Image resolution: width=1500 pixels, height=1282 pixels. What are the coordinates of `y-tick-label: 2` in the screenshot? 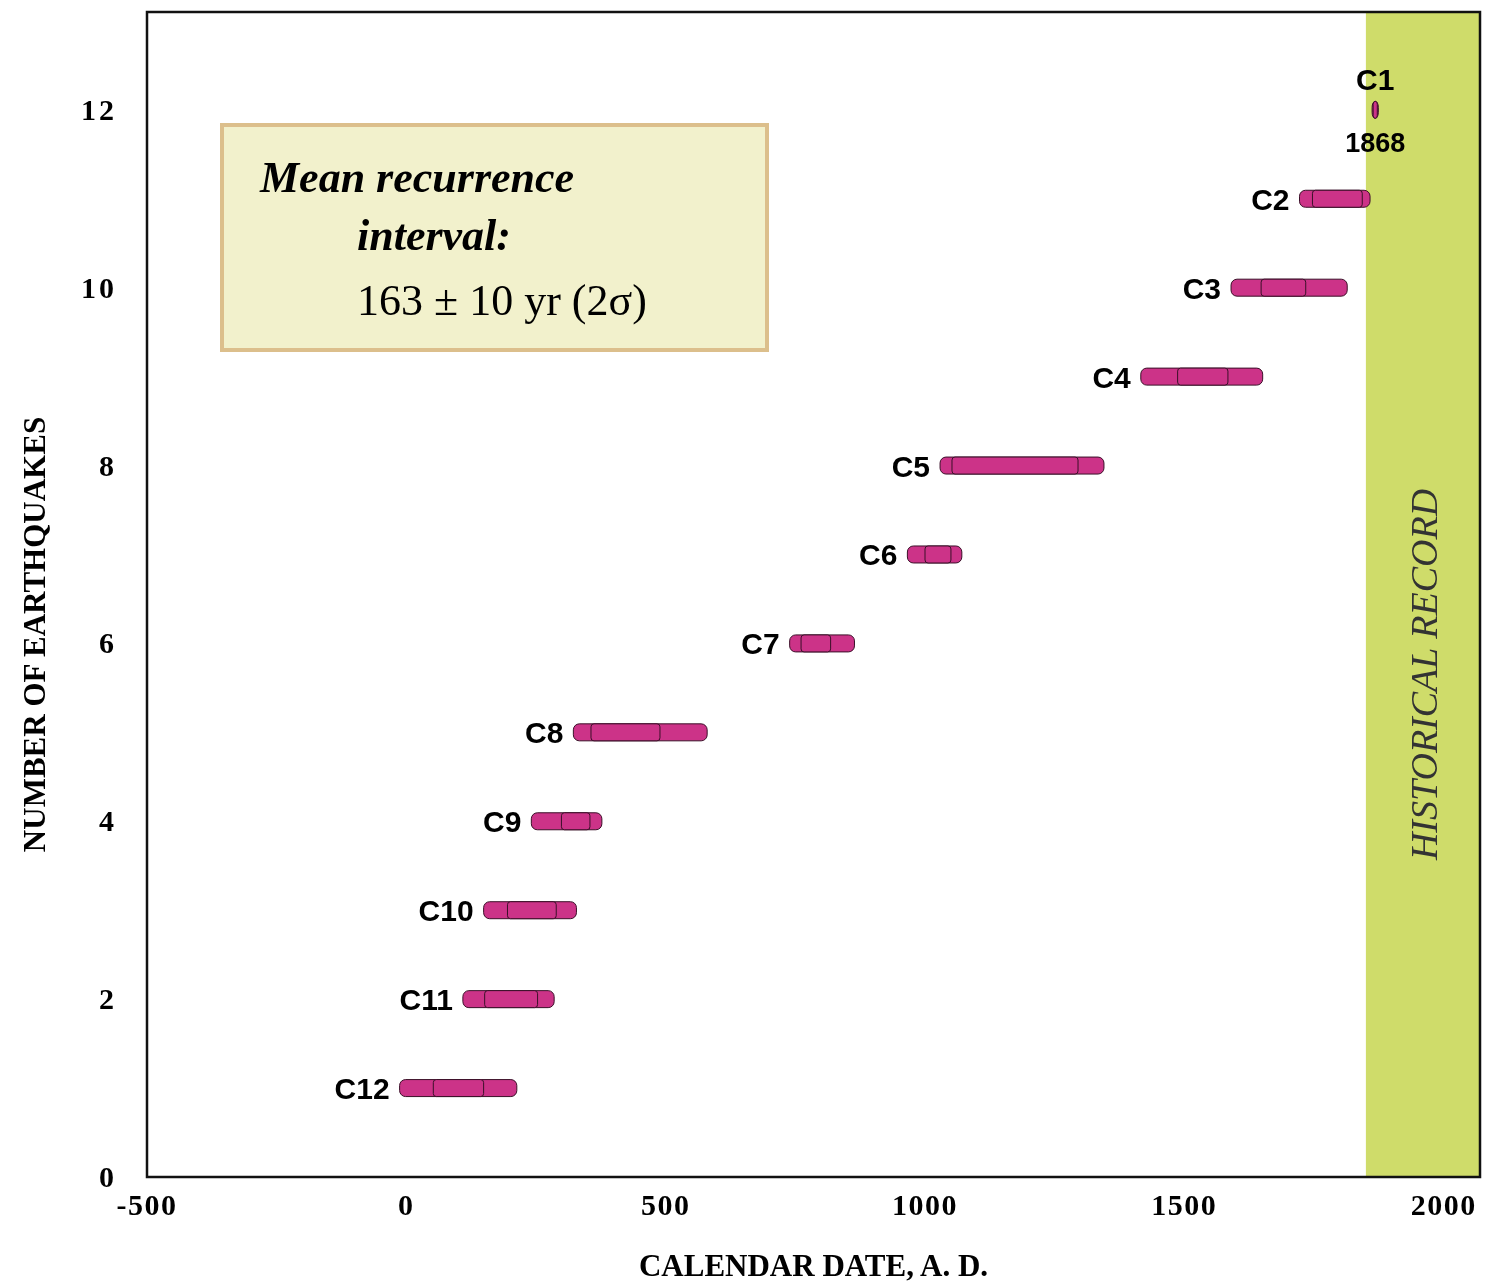 It's located at (108, 999).